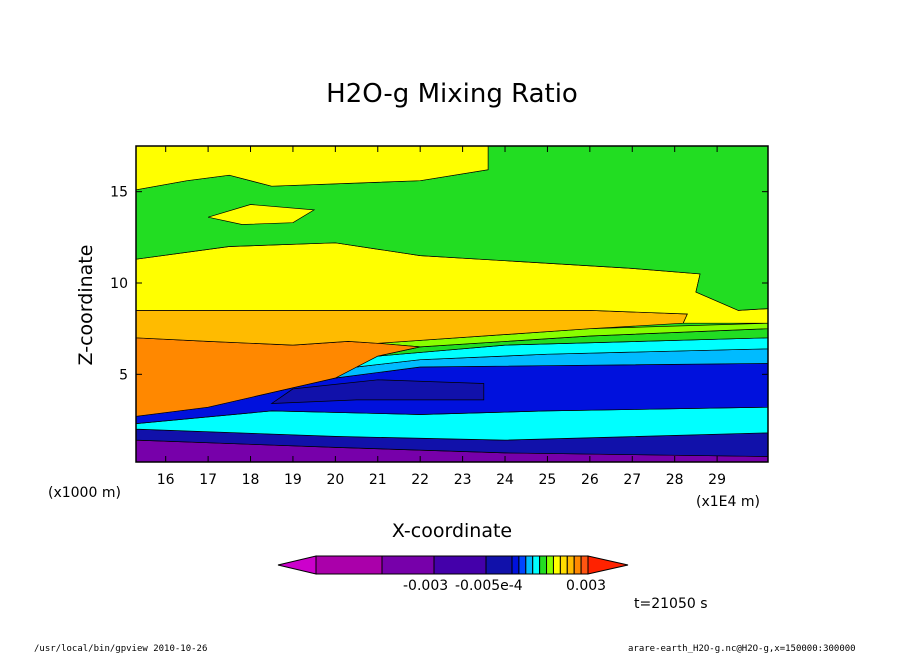 Image resolution: width=904 pixels, height=654 pixels. I want to click on colorbar-label-mid: -0.005e-4, so click(489, 586).